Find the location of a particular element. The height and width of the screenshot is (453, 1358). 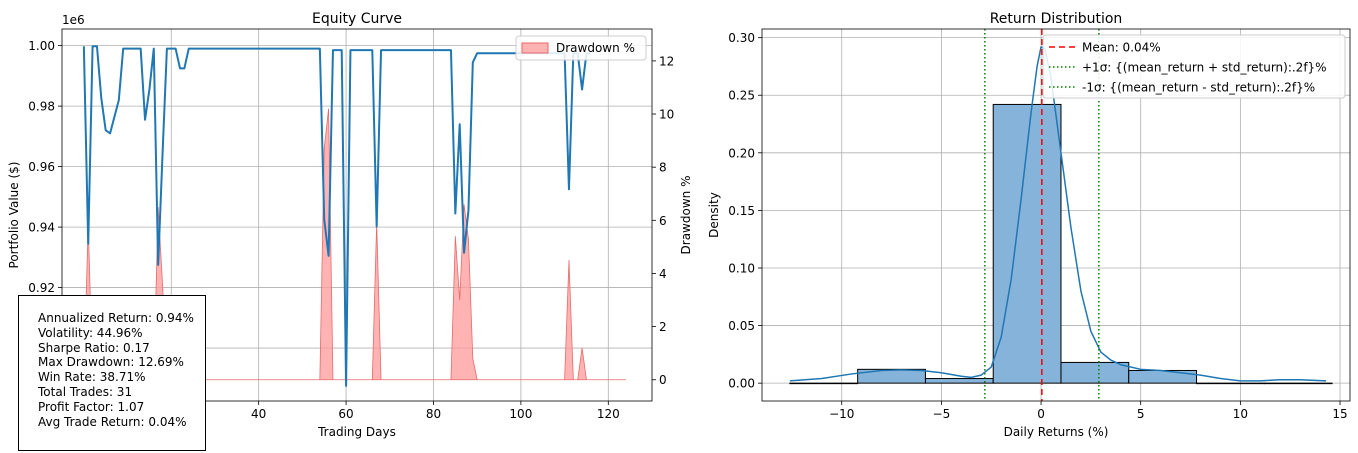

x-axis-label: Daily Returns (%) is located at coordinates (1056, 432).